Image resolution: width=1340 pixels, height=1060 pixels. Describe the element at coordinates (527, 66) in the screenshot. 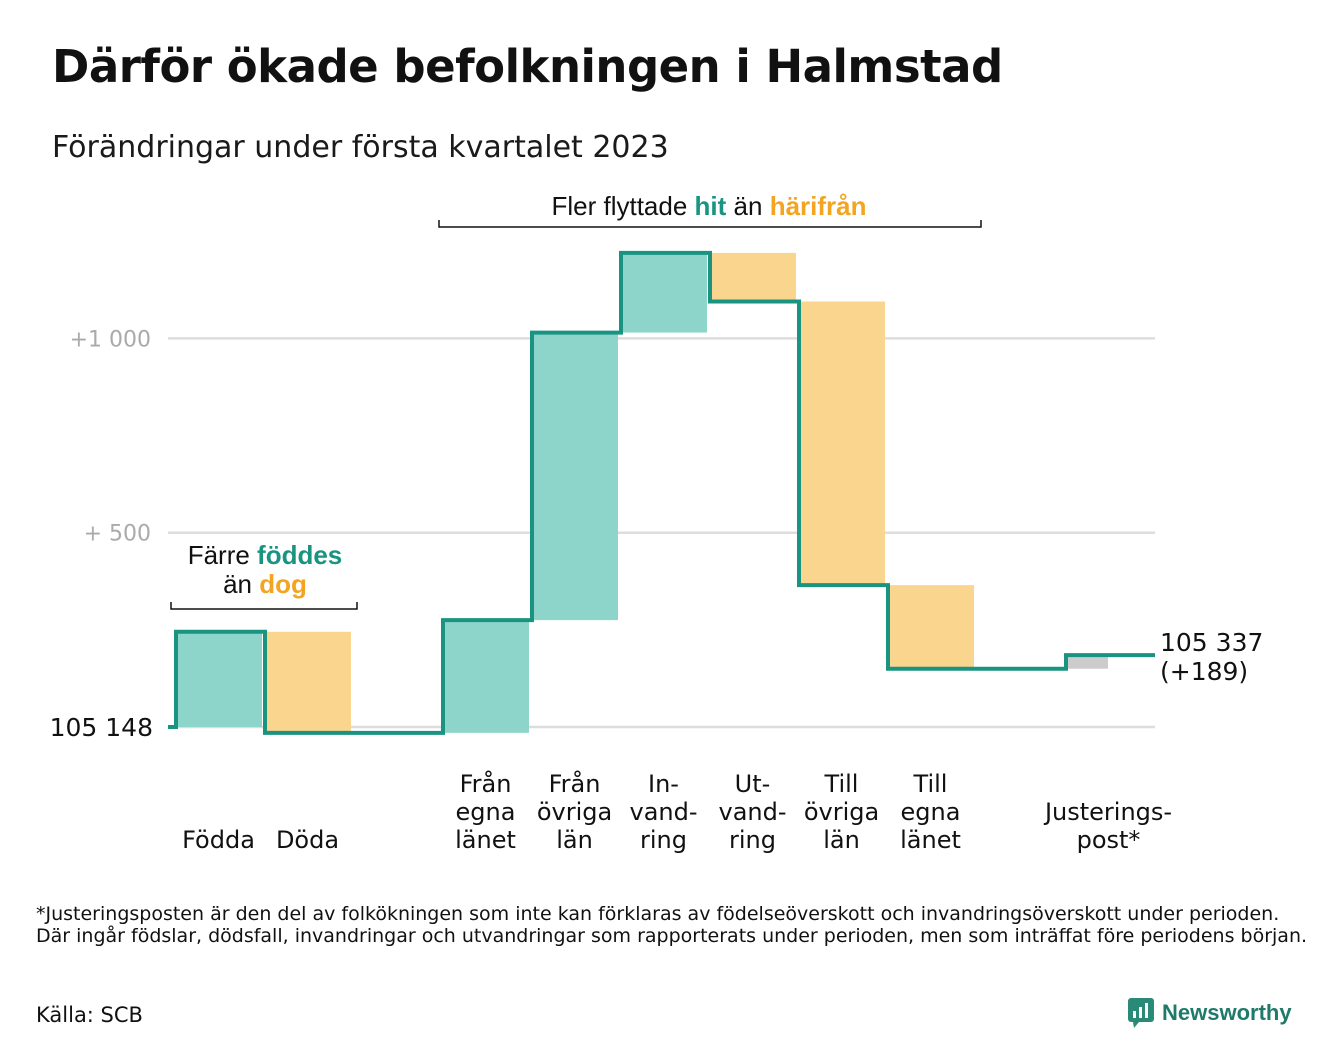

I see `chart-title: Därför ökade befolkningen i Halmstad` at that location.